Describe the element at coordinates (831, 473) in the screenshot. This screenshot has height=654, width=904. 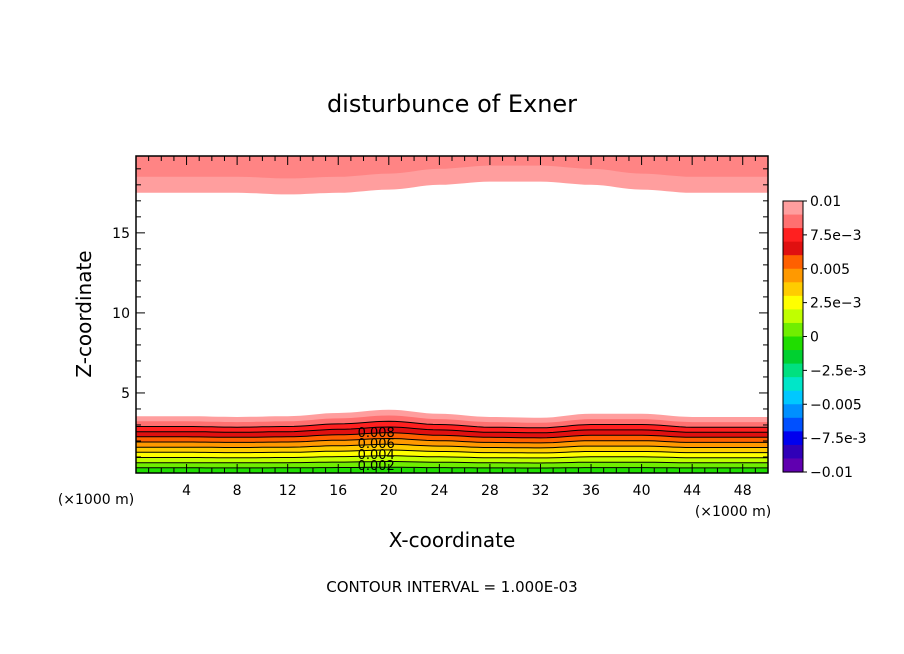
I see `colorbar-label: −0.01` at that location.